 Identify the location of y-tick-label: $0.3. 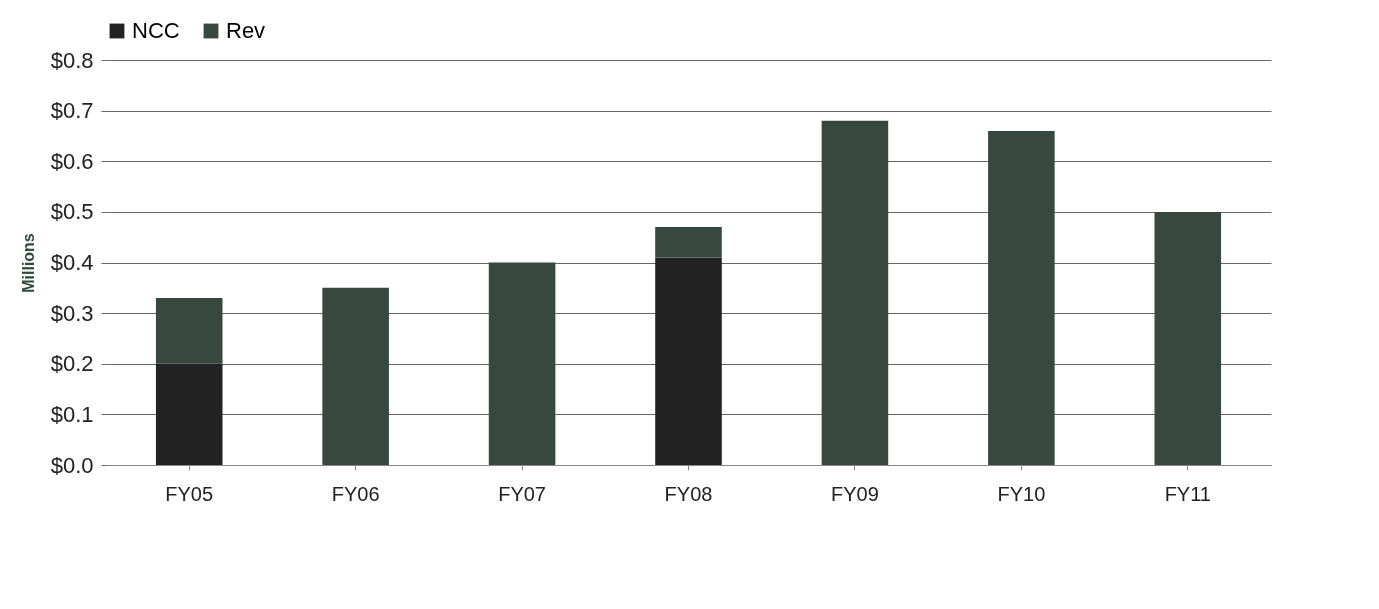
(72, 313).